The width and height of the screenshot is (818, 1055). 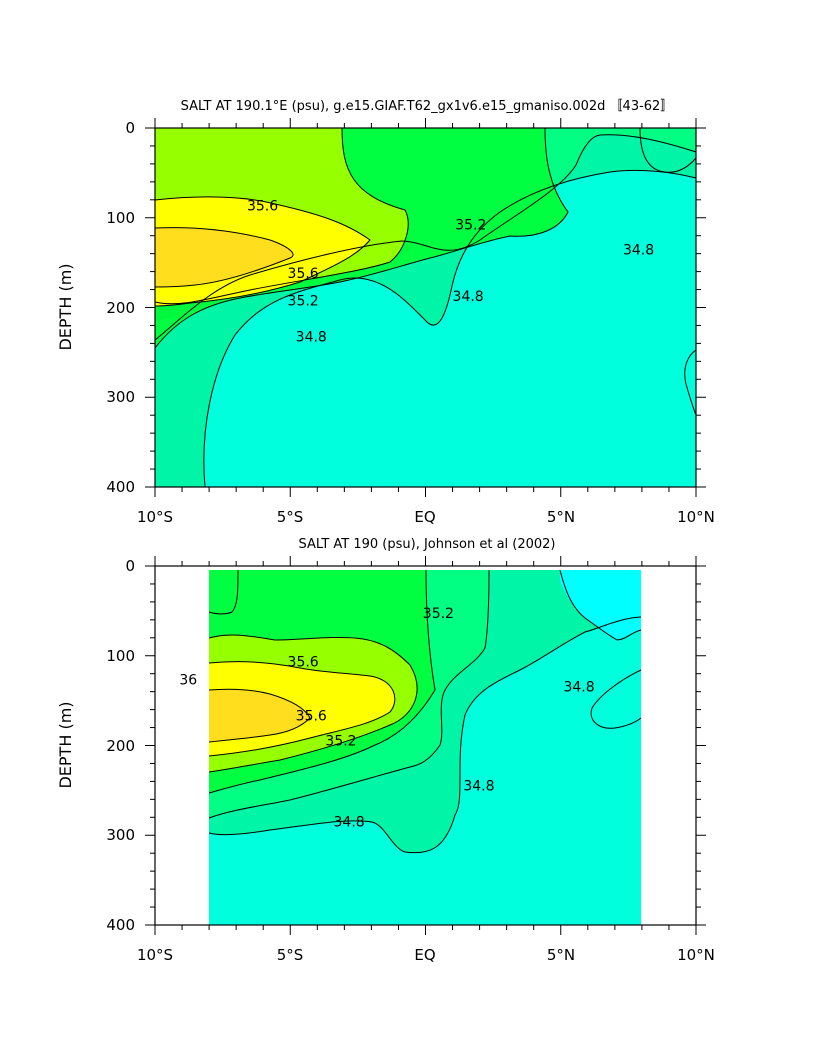 I want to click on panel-bottom-contour-labels: 36 35.6 35.6 35.2 35.2 34.8 34.8 34.8, so click(x=386, y=718).